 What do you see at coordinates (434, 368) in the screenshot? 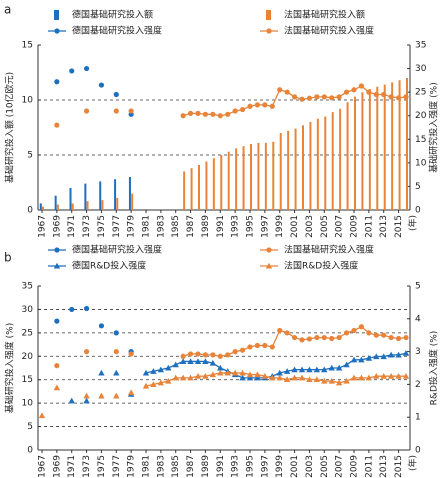
I see `y2-axis-label: R&D投入强度 (%)` at bounding box center [434, 368].